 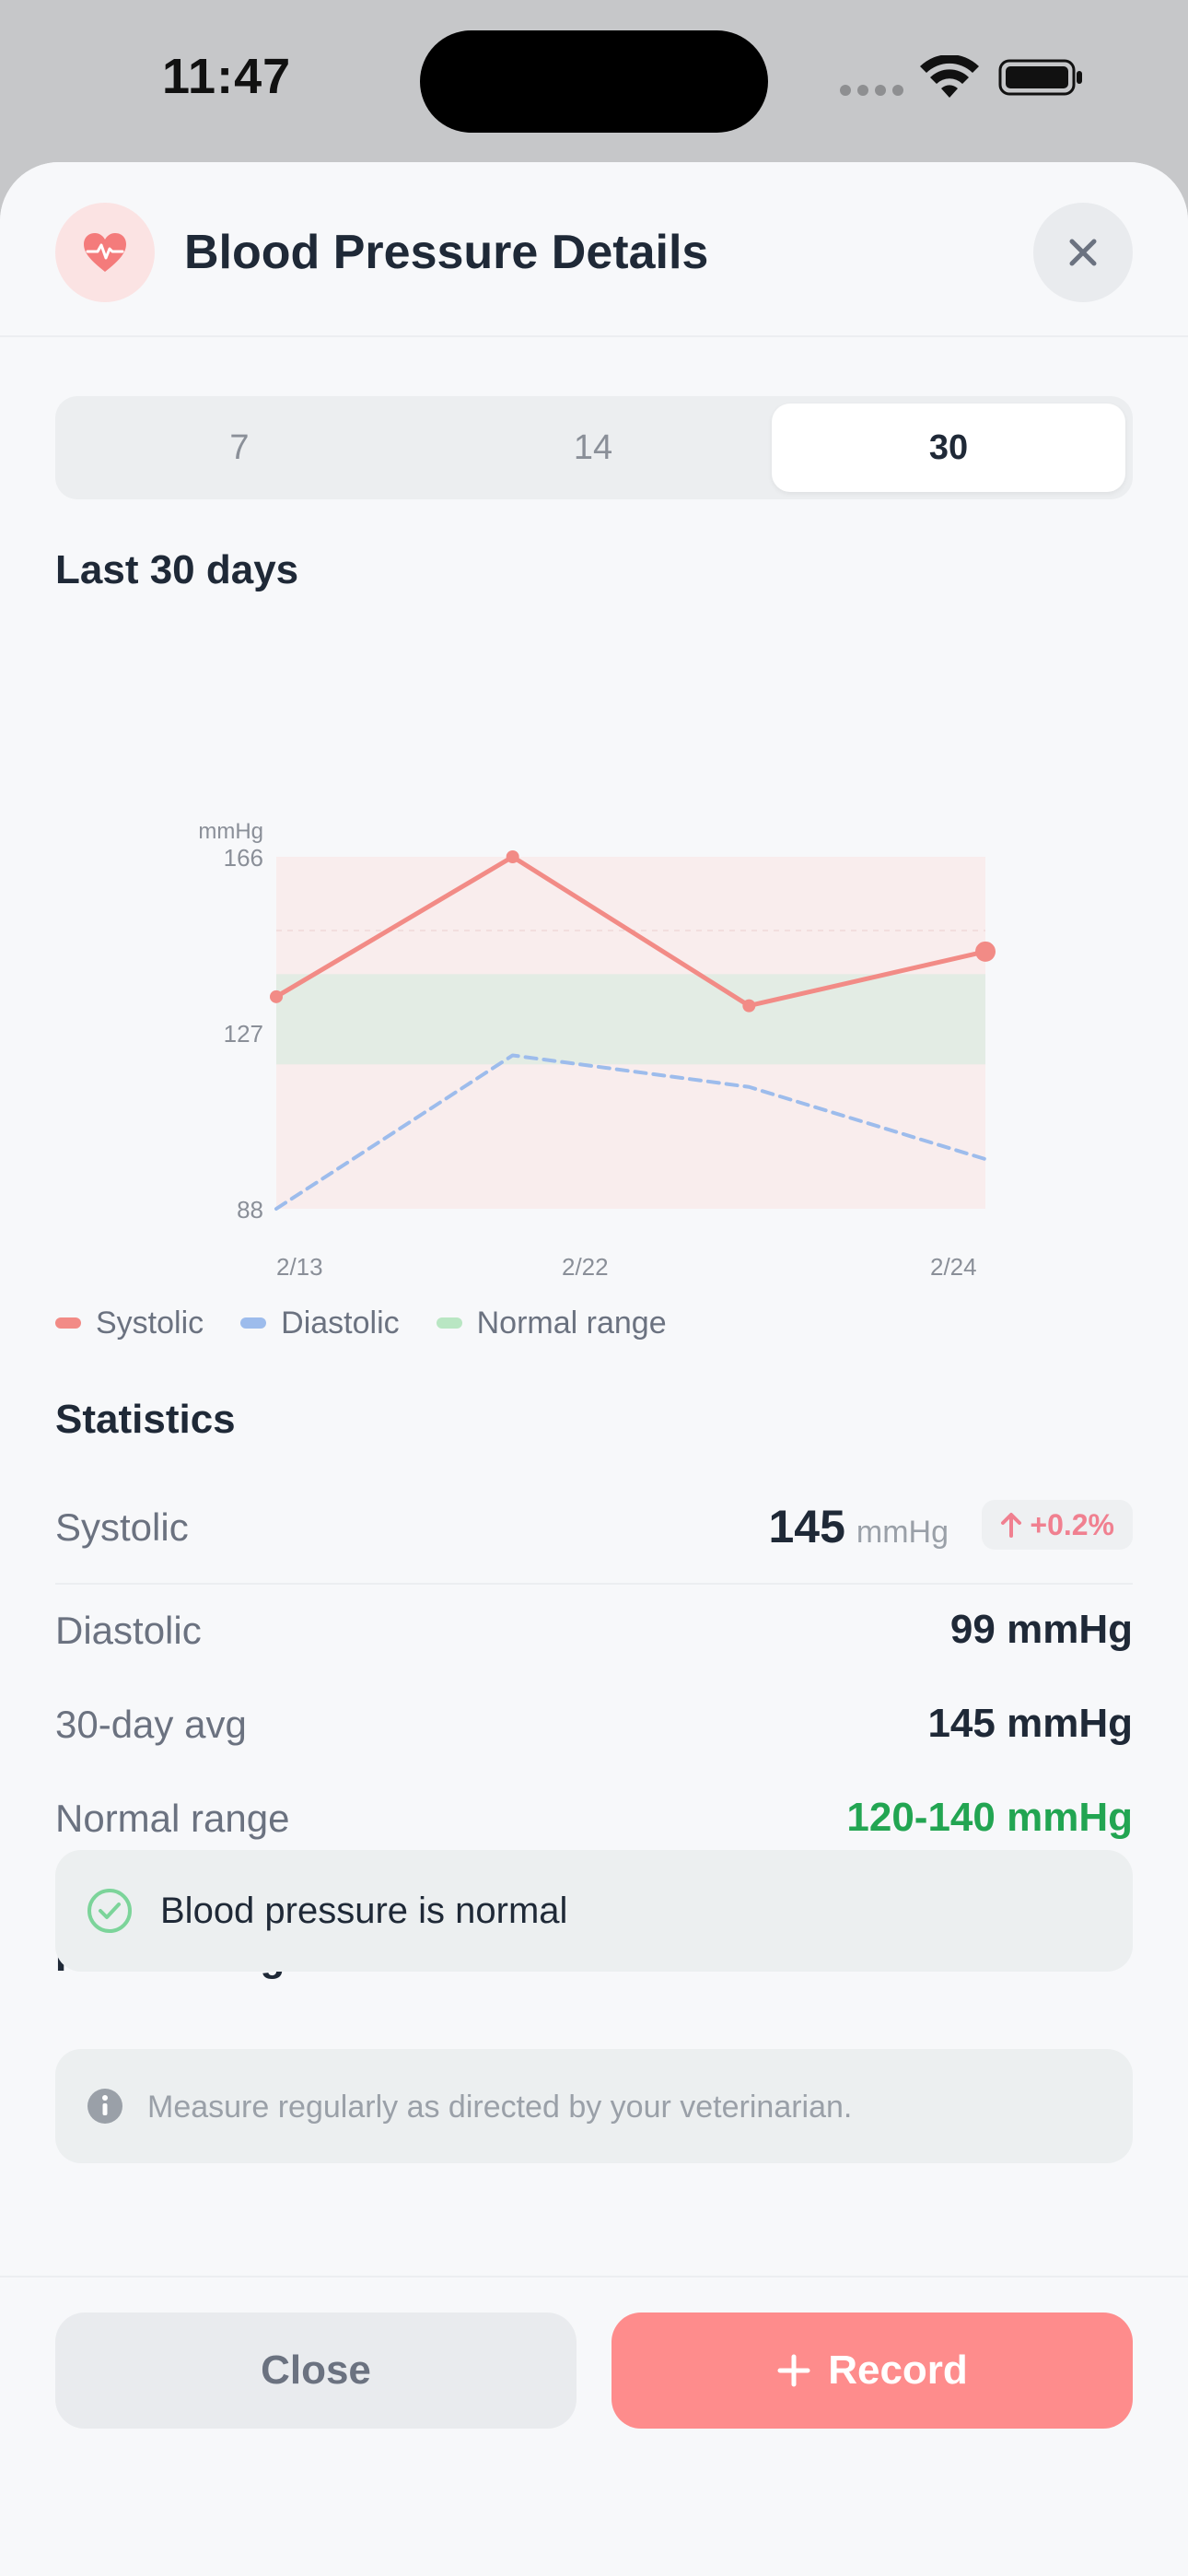 What do you see at coordinates (243, 858) in the screenshot?
I see `y-tick-label: 166` at bounding box center [243, 858].